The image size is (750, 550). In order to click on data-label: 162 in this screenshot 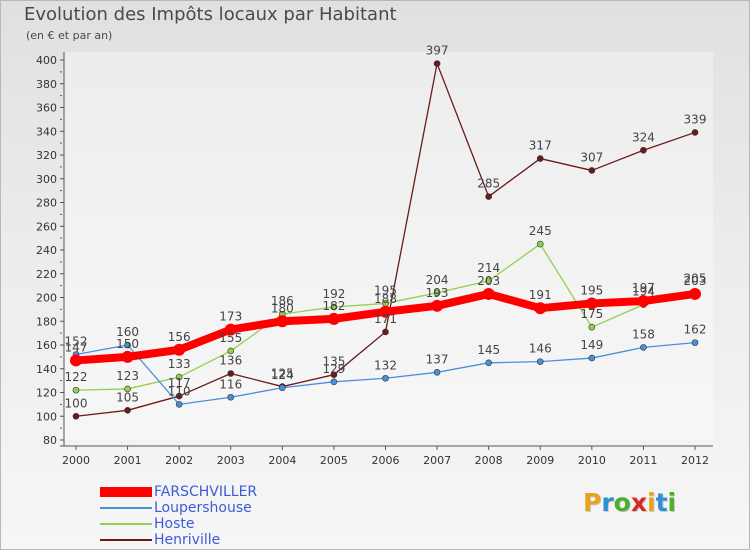, I will do `click(695, 330)`.